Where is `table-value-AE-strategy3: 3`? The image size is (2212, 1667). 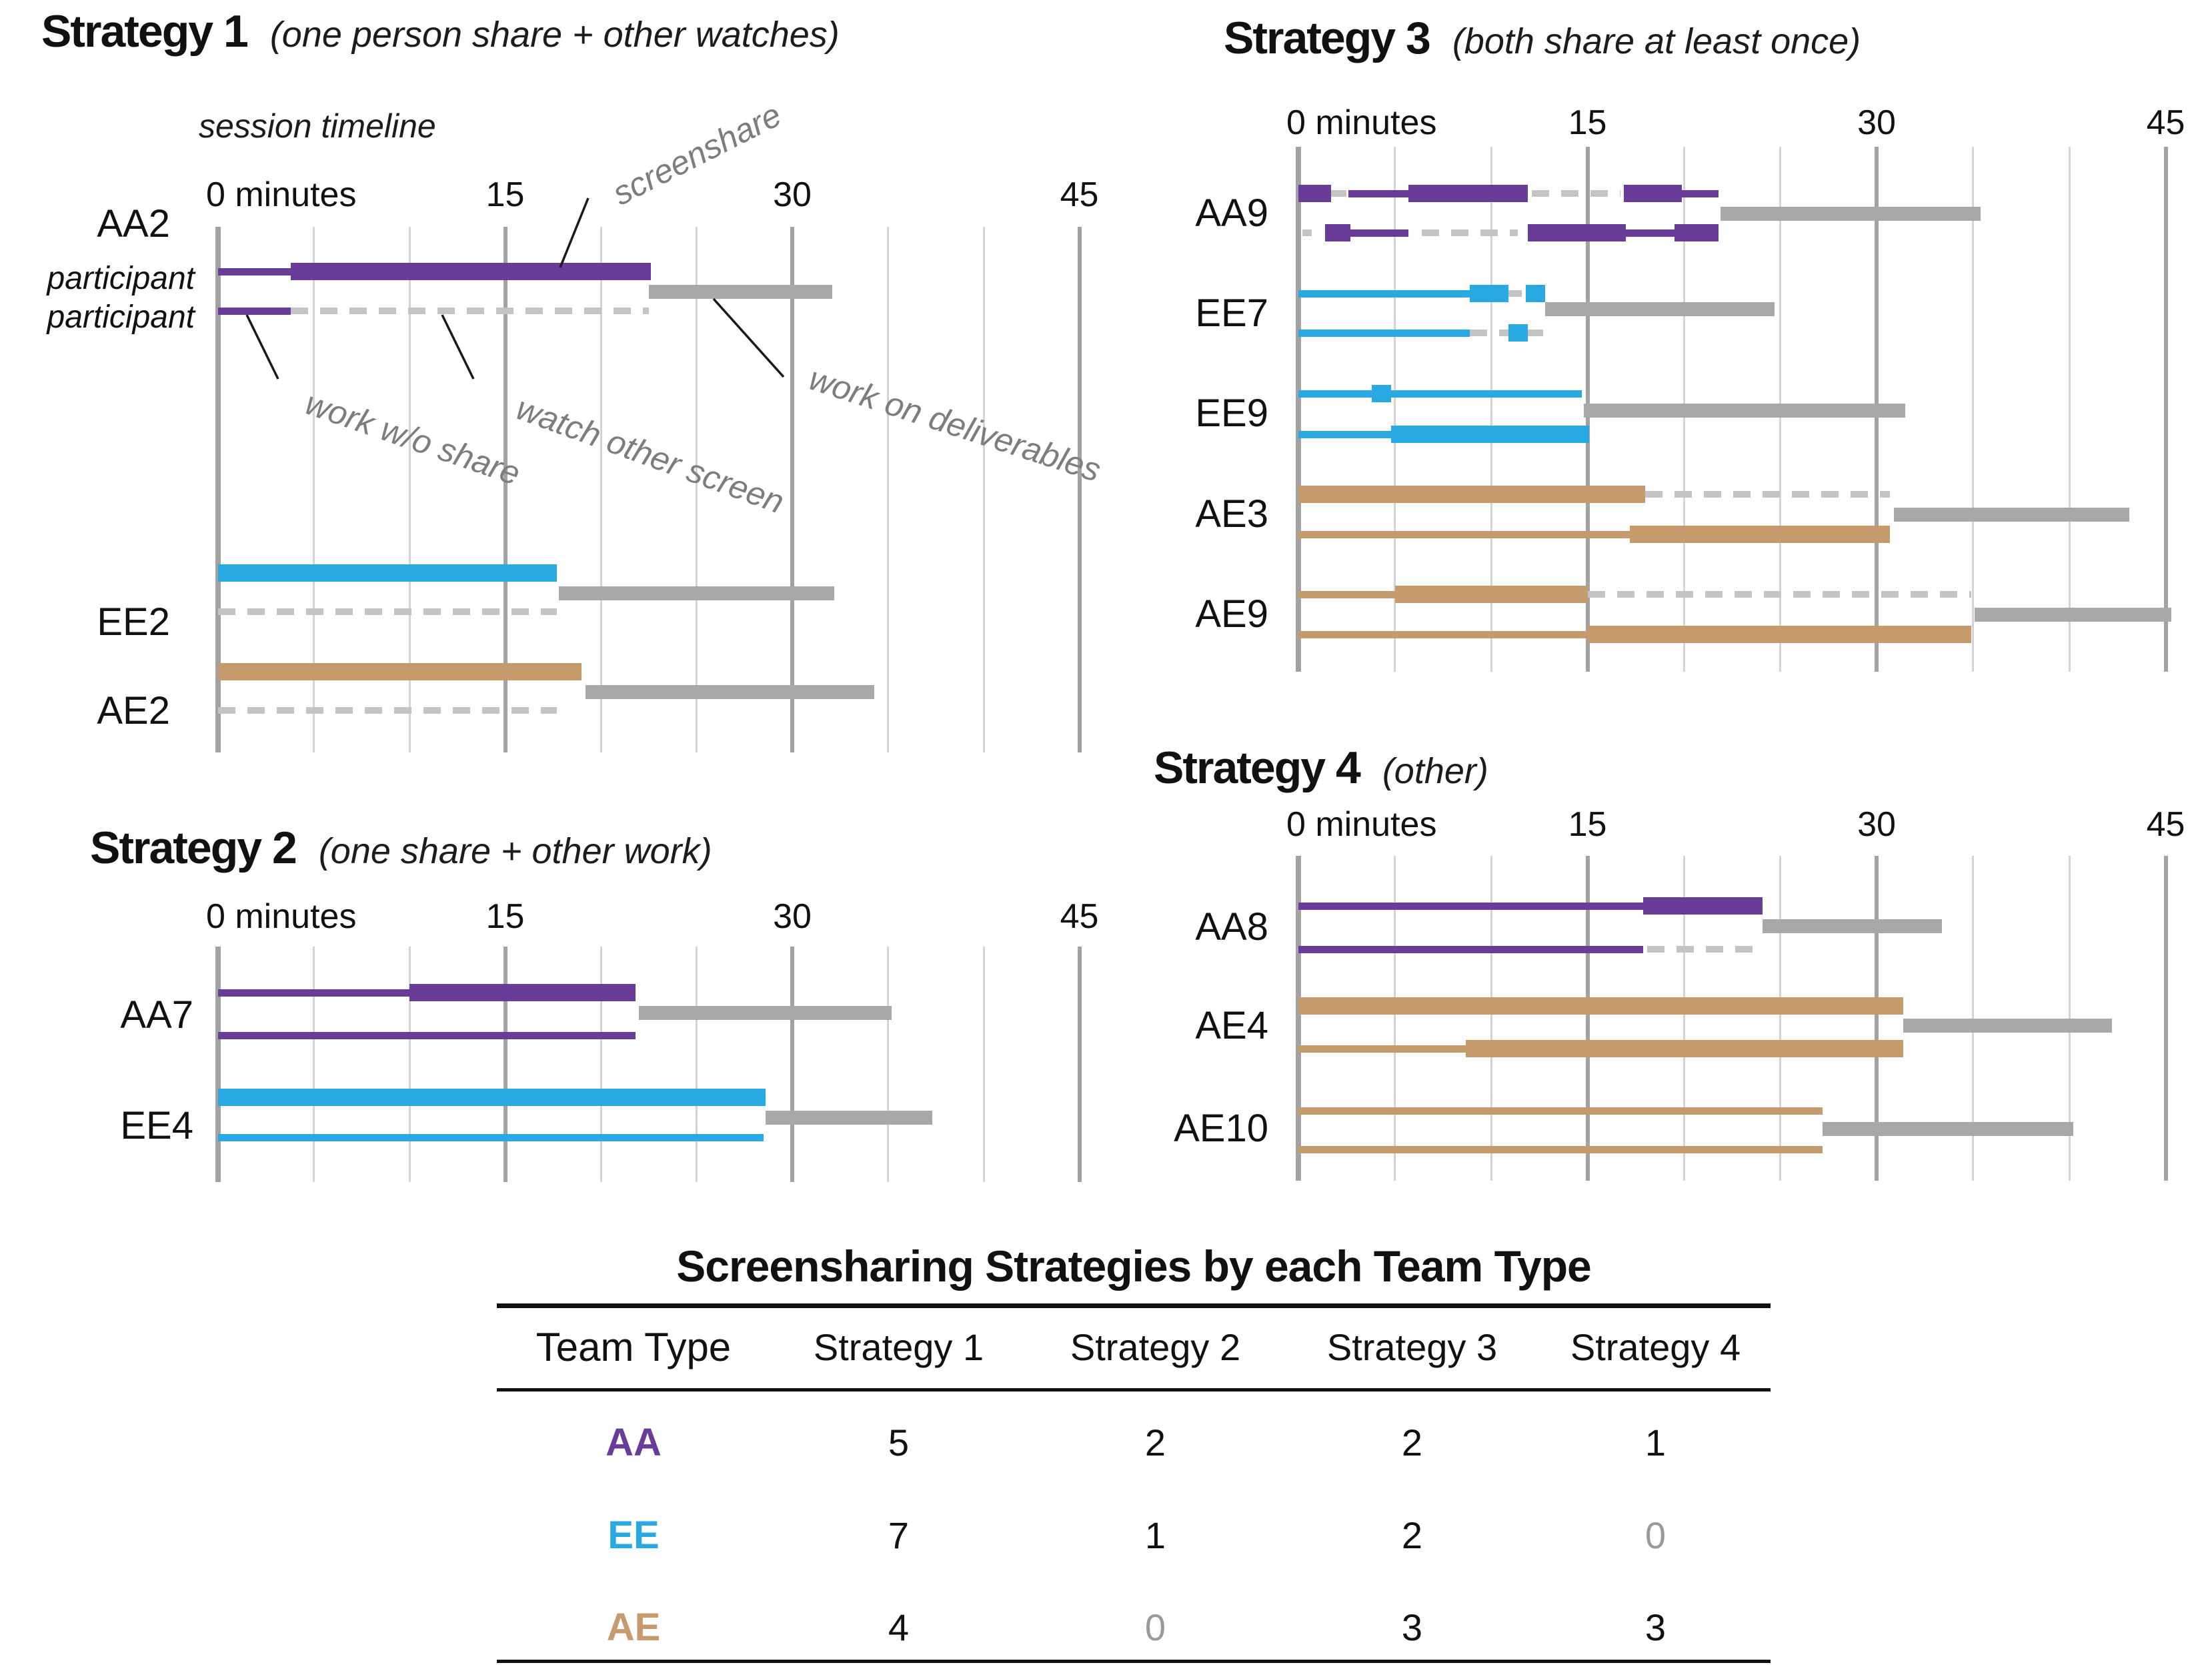 table-value-AE-strategy3: 3 is located at coordinates (1412, 1627).